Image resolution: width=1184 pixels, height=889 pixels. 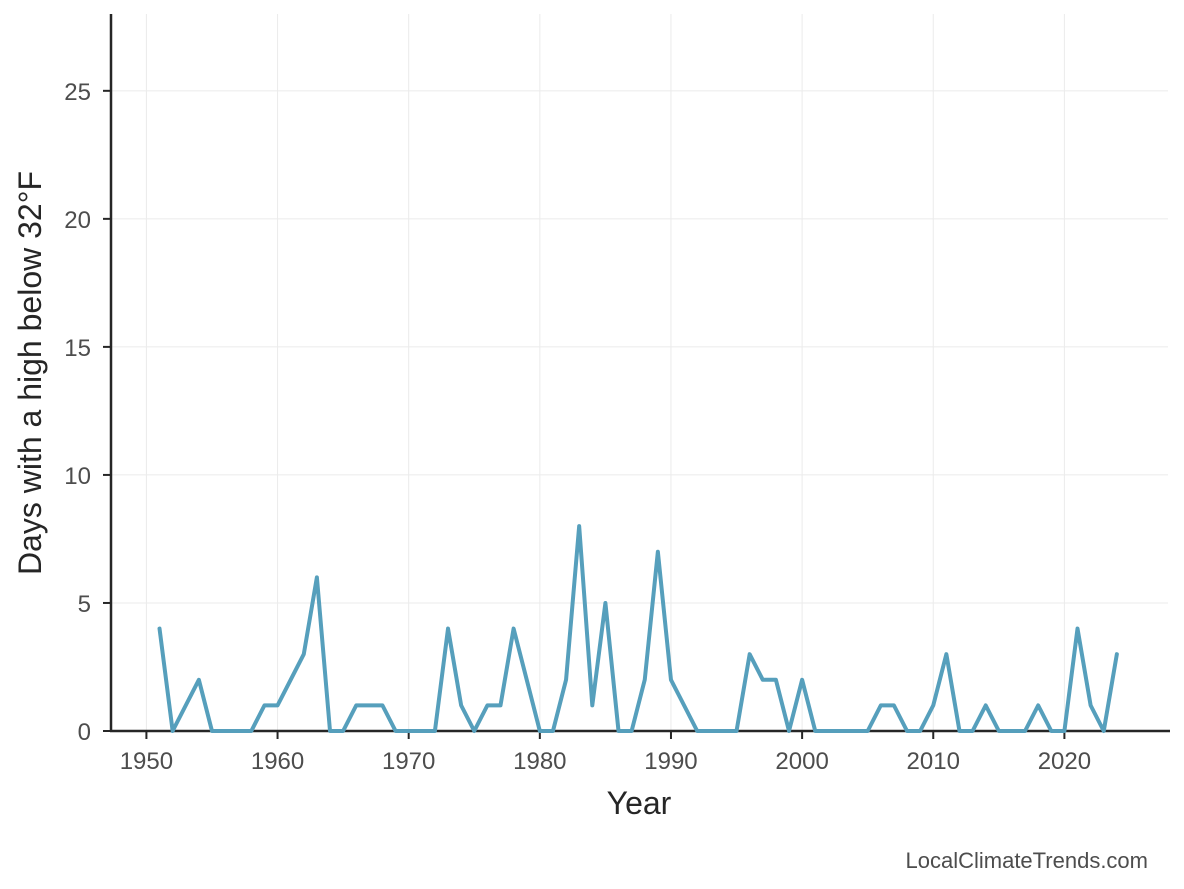 I want to click on x-tick-label: 1990, so click(x=670, y=761).